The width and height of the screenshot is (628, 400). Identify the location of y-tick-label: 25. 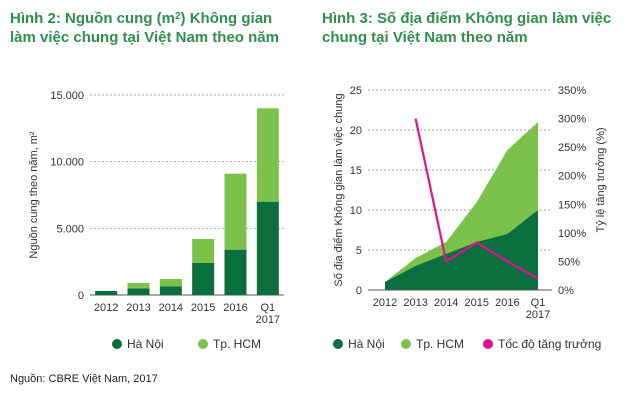
(356, 91).